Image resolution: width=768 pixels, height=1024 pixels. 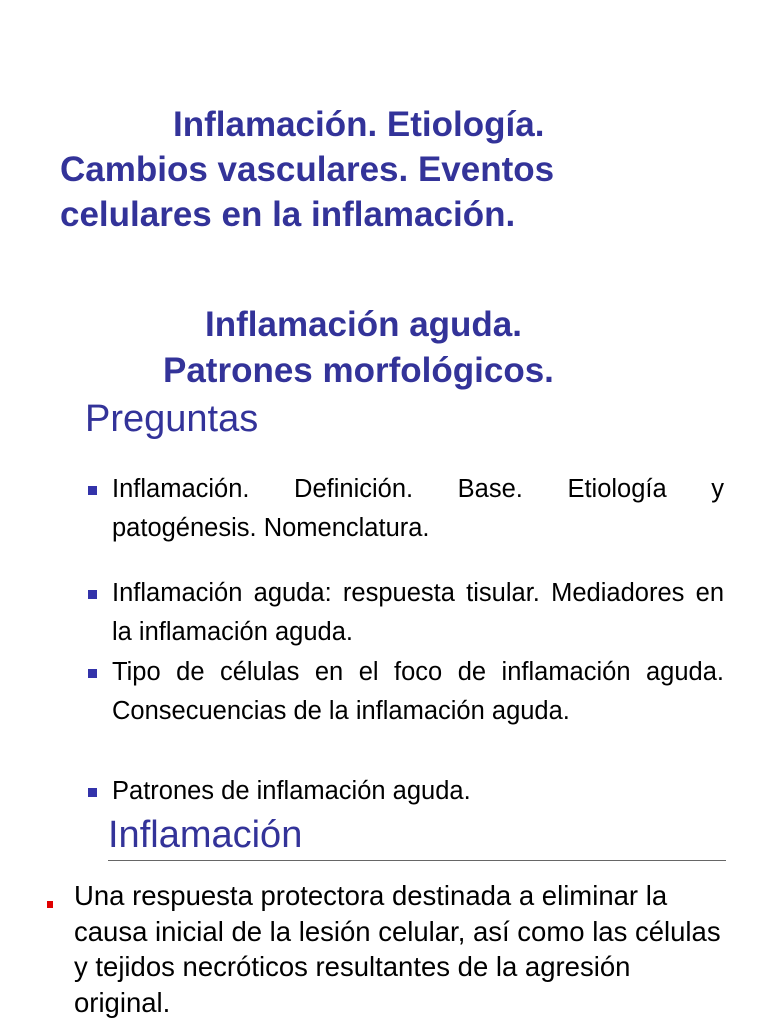 What do you see at coordinates (291, 791) in the screenshot?
I see `question-item: Patrones de inflamación aguda.` at bounding box center [291, 791].